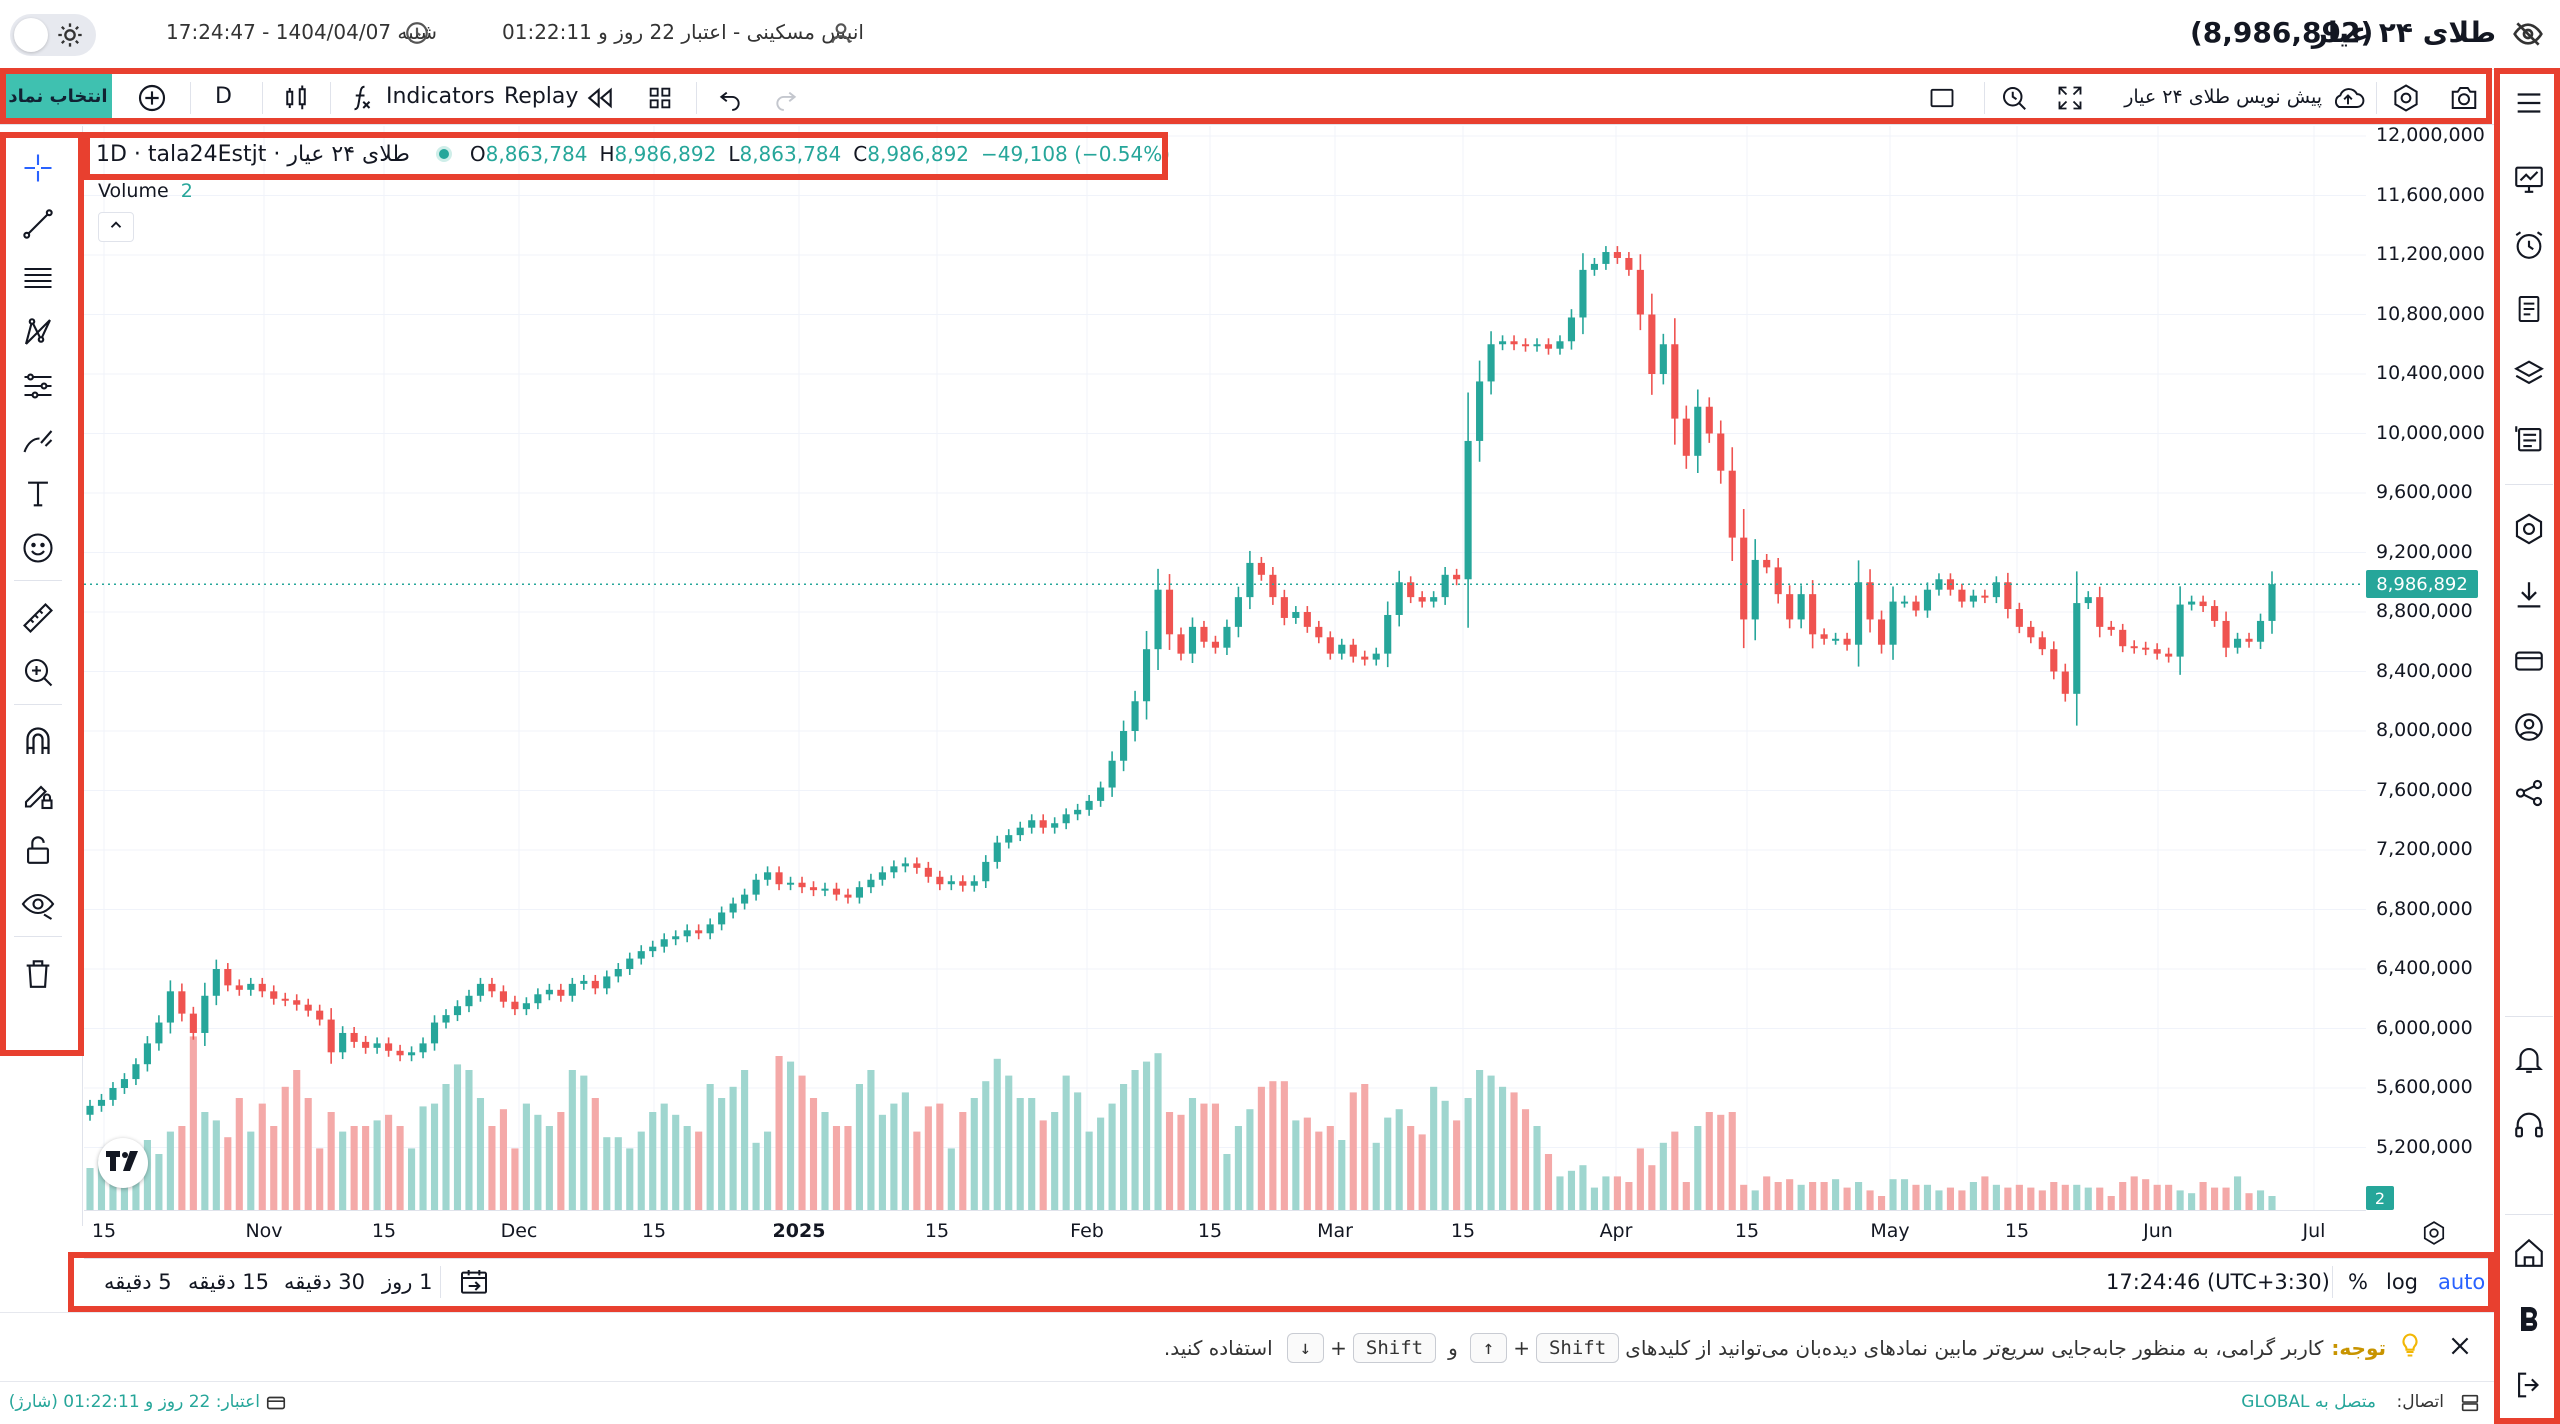 This screenshot has width=2560, height=1424. Describe the element at coordinates (2528, 34) in the screenshot. I see `eye-off-icon` at that location.